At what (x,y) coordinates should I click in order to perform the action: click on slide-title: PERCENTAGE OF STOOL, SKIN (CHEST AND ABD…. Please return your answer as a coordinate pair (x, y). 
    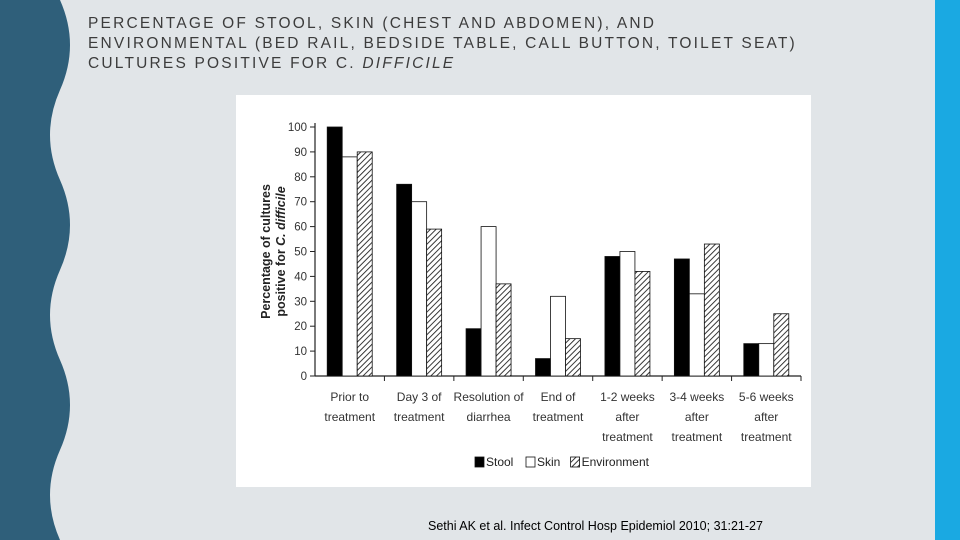
    Looking at the image, I should click on (503, 44).